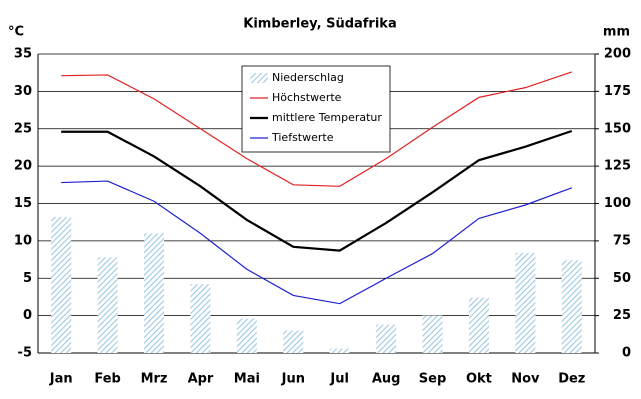 This screenshot has height=399, width=641. What do you see at coordinates (61, 379) in the screenshot?
I see `x-tick-label: Jan` at bounding box center [61, 379].